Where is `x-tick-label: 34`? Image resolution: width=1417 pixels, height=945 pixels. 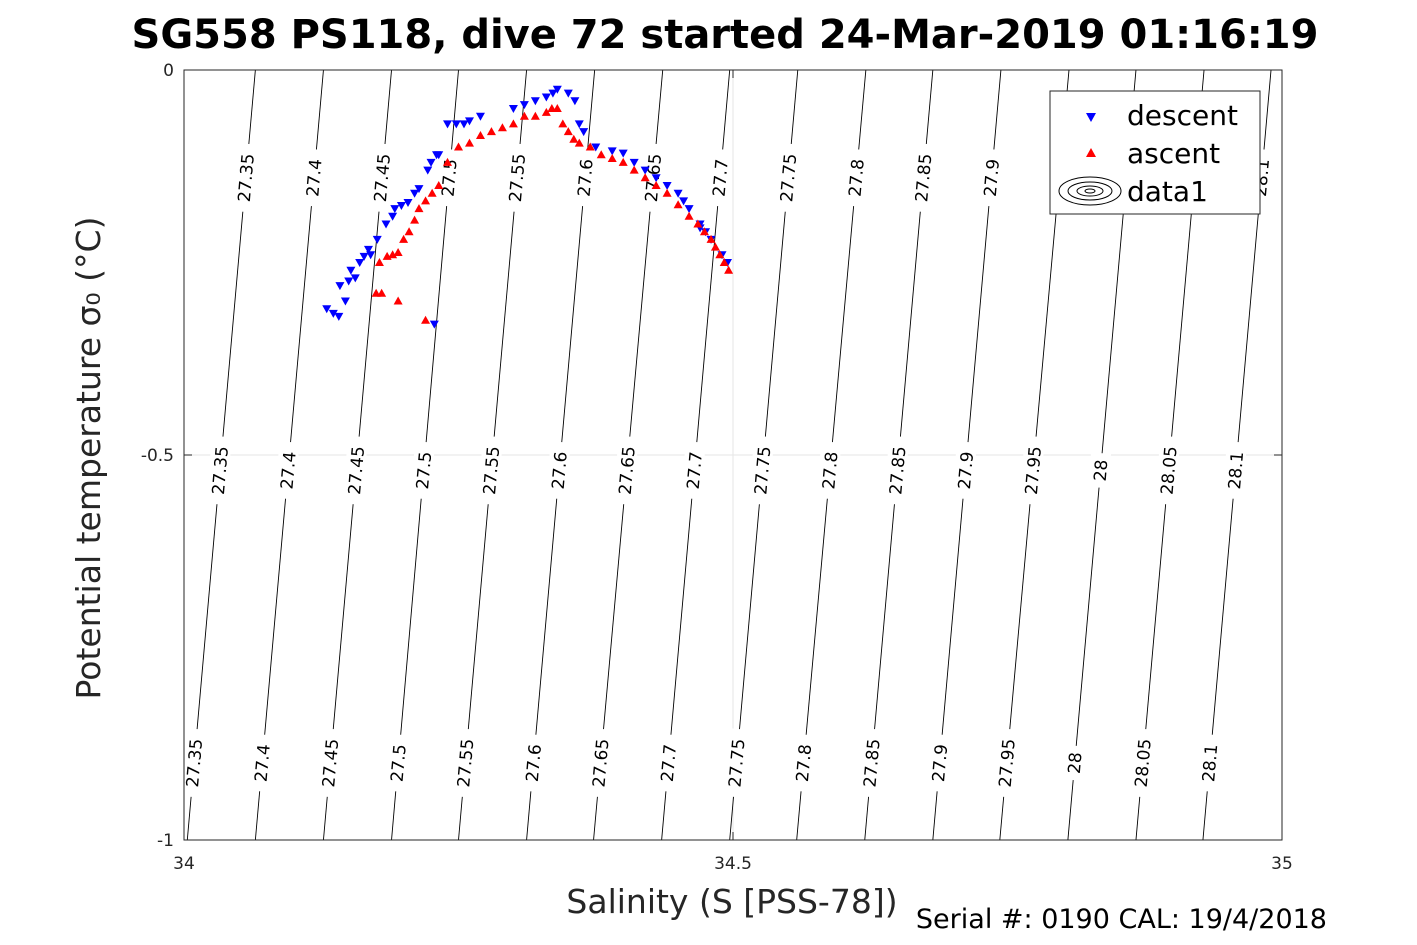 x-tick-label: 34 is located at coordinates (184, 864).